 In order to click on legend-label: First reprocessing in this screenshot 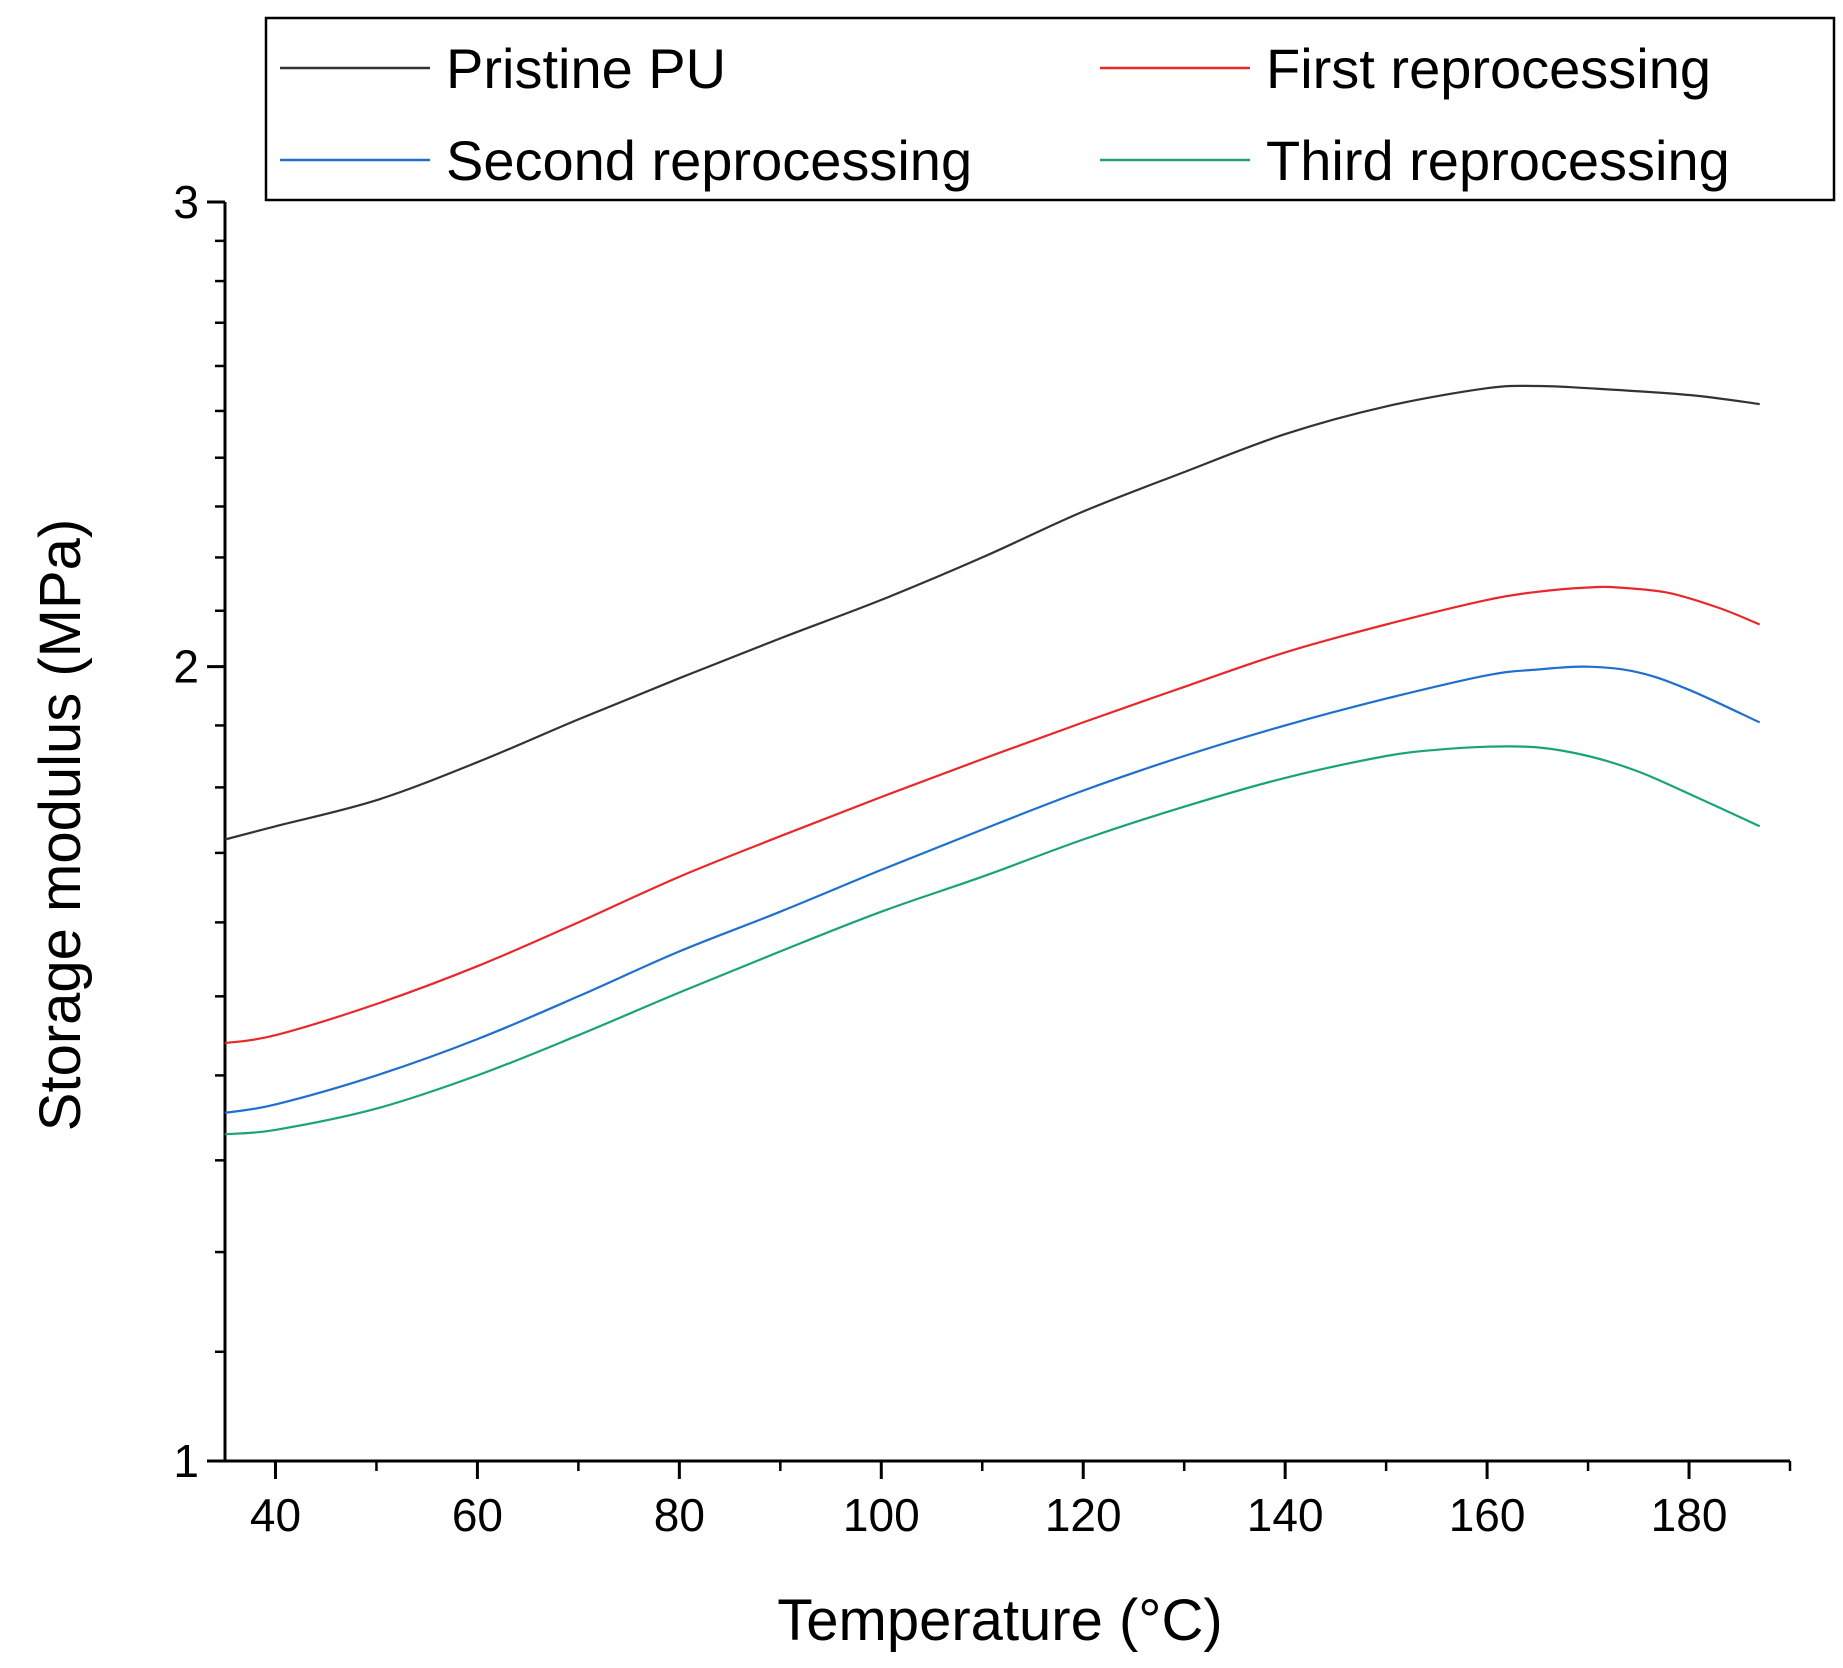, I will do `click(1488, 68)`.